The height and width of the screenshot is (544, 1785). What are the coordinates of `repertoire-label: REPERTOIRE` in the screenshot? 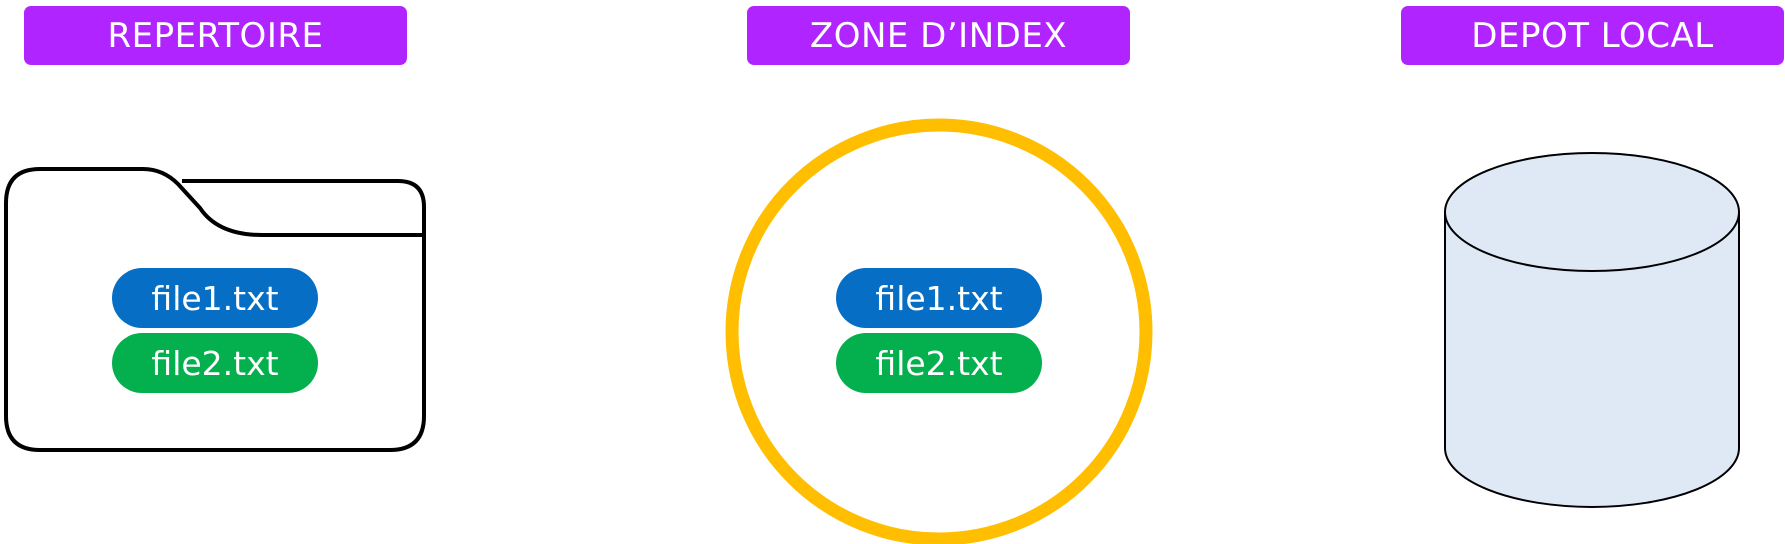 It's located at (215, 35).